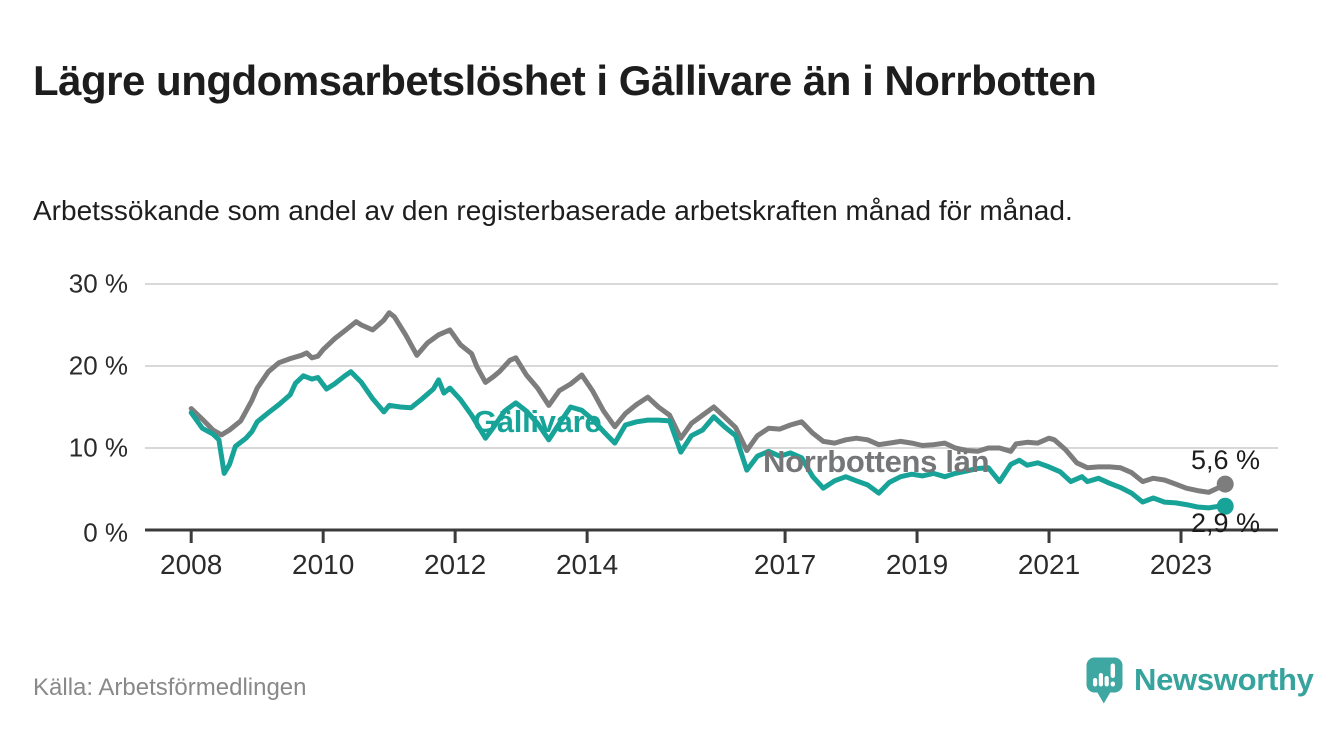 The image size is (1340, 734). Describe the element at coordinates (1225, 484) in the screenshot. I see `end-dot-norrbotten` at that location.